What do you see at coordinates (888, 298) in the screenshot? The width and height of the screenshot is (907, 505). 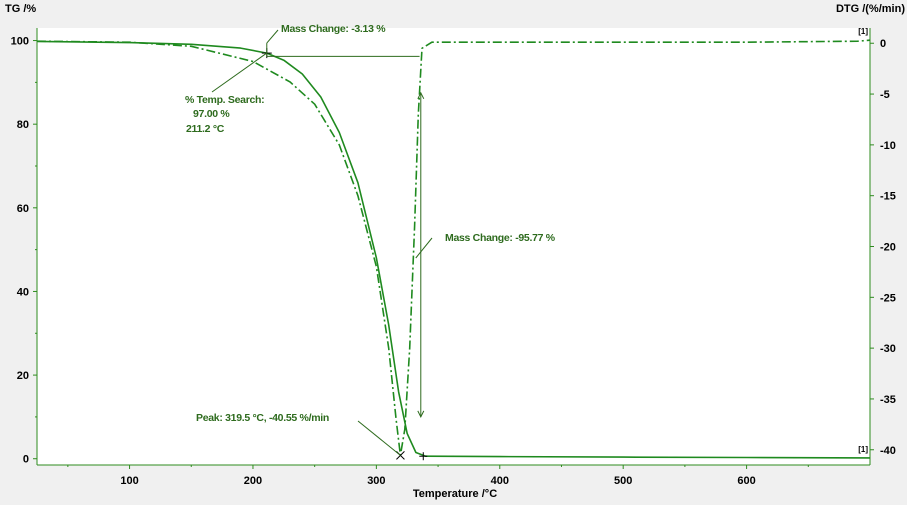 I see `right-tick-label: -25` at bounding box center [888, 298].